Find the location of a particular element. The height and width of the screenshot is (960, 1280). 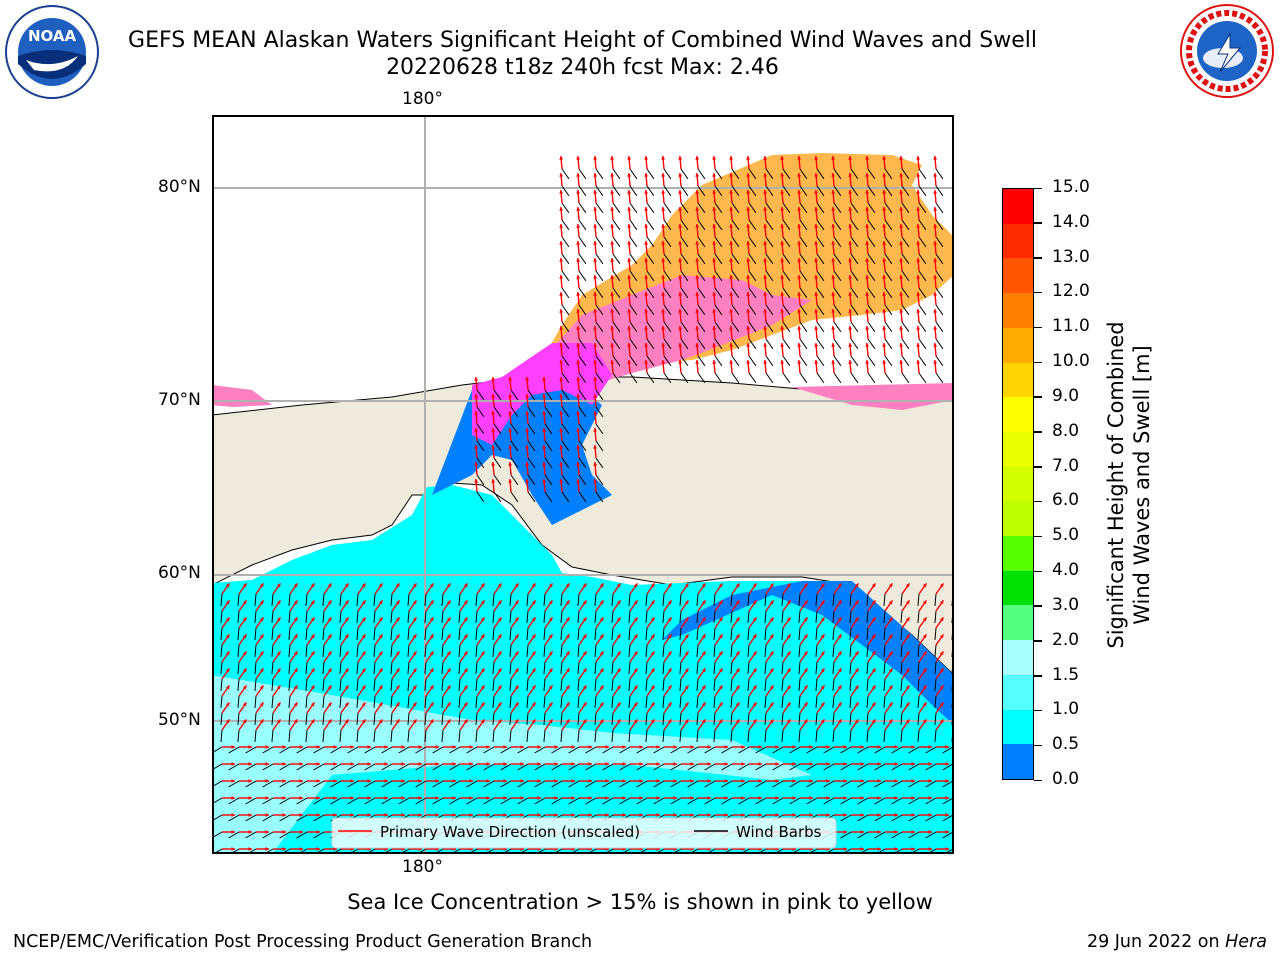

footer-host: Hera is located at coordinates (1246, 942).